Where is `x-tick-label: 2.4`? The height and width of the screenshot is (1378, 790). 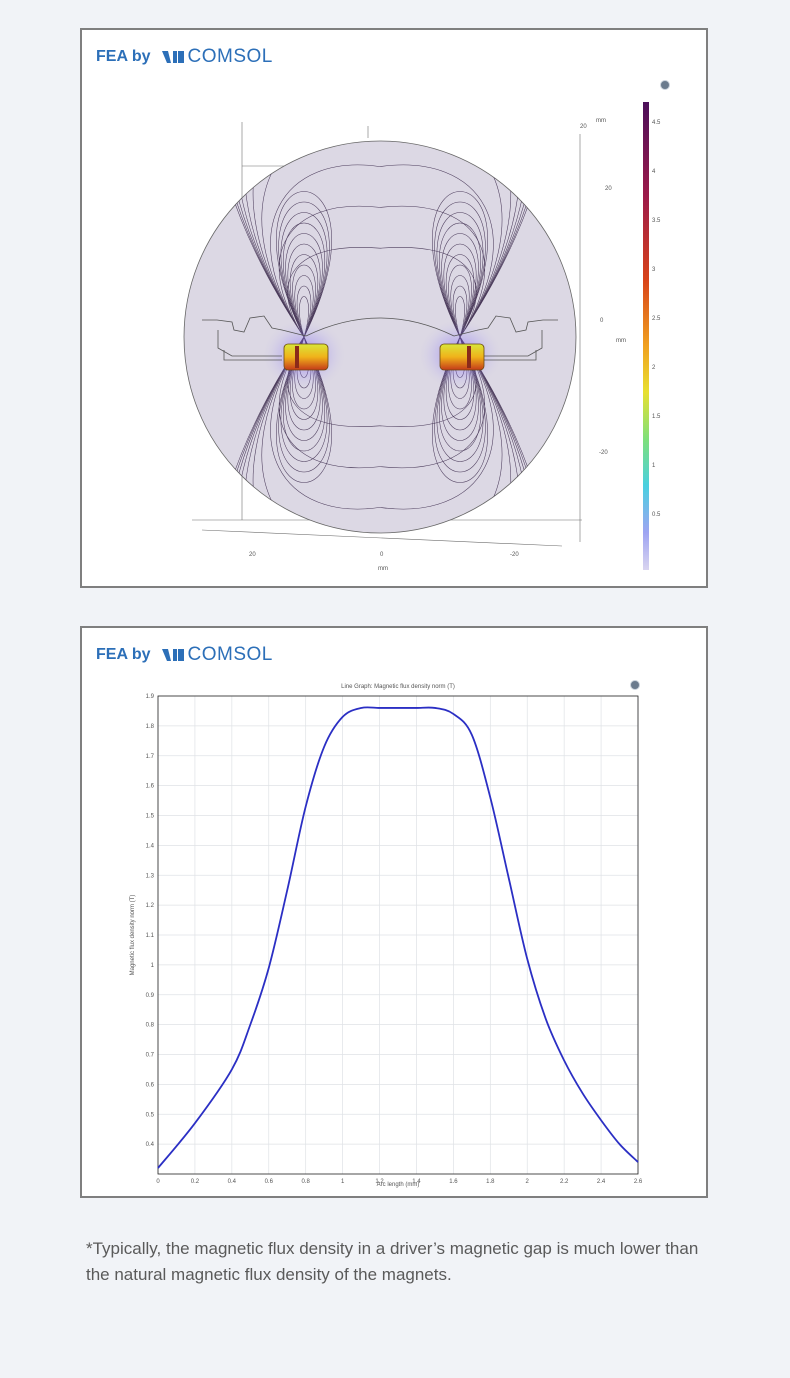
x-tick-label: 2.4 is located at coordinates (601, 1182).